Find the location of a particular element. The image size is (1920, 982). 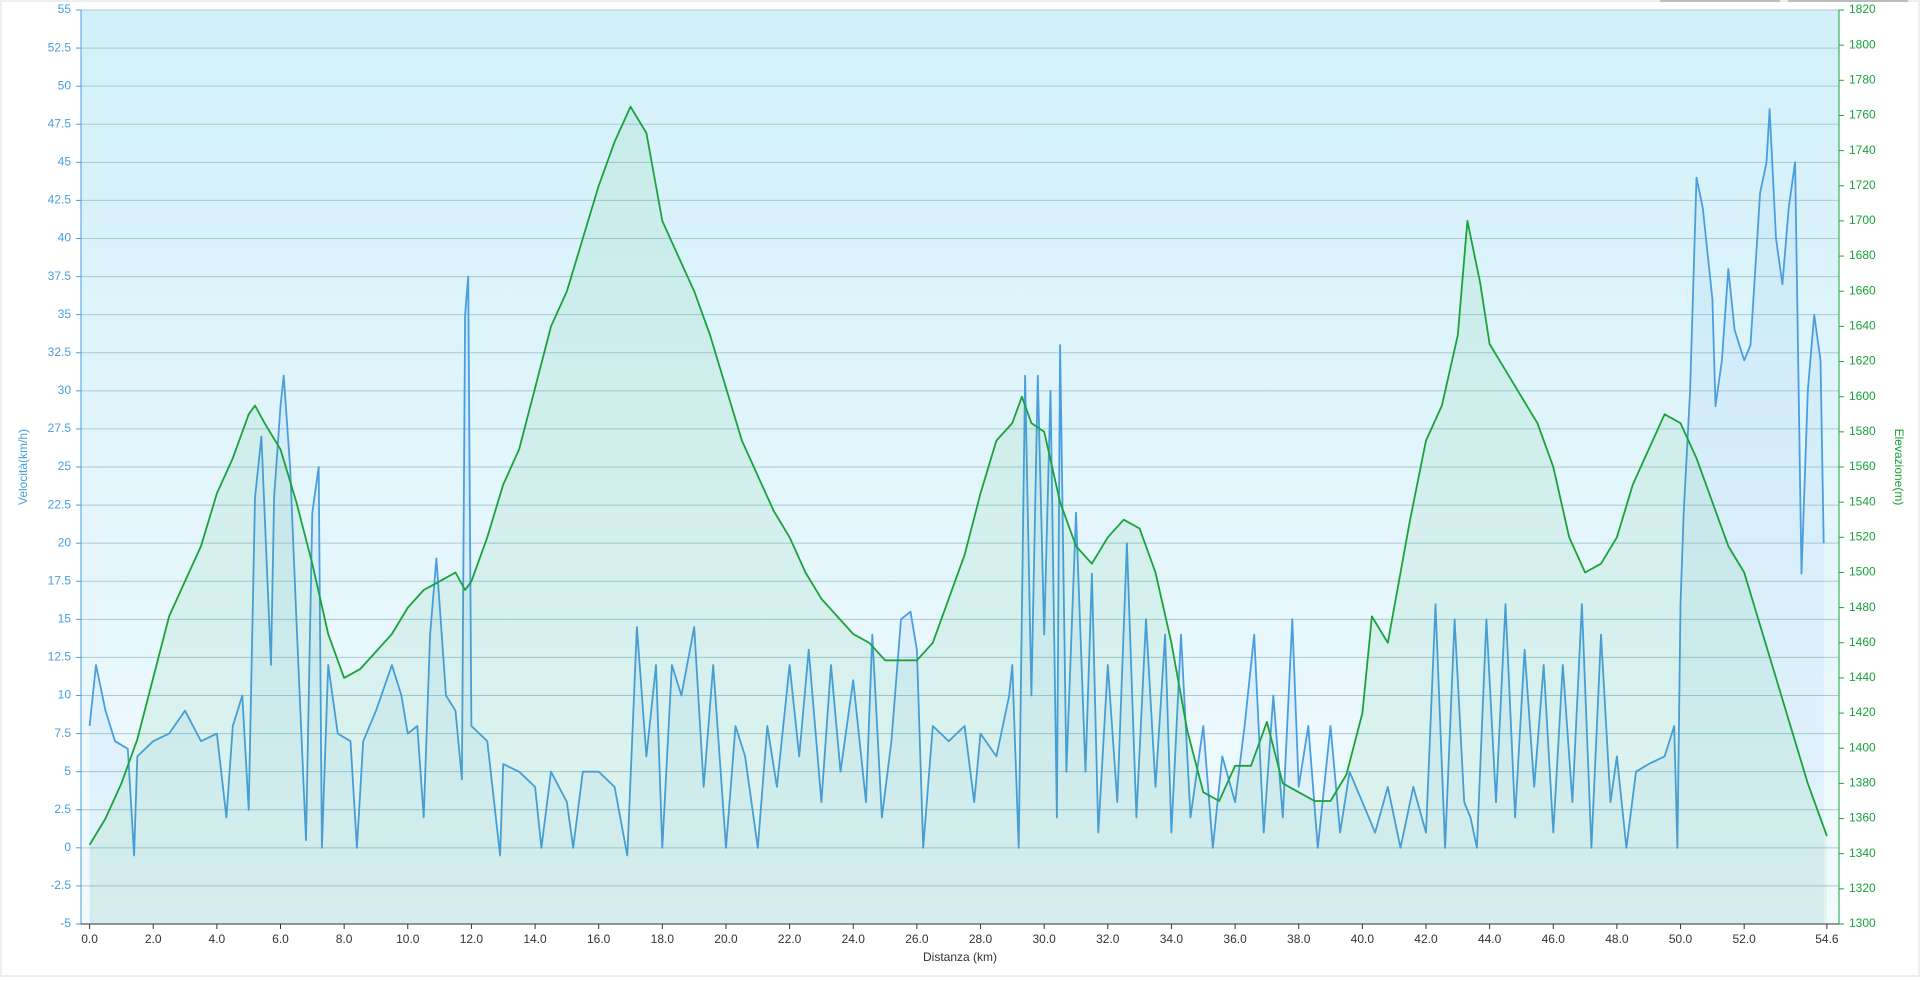

x-tick-label: 52.0 is located at coordinates (1744, 939).